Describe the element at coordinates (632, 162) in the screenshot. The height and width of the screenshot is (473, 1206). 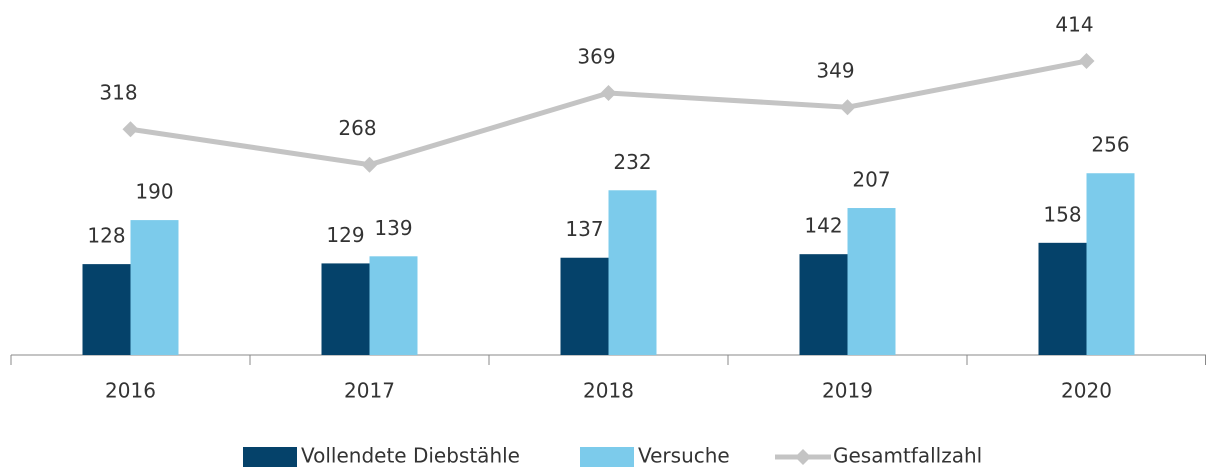
I see `data-label: 232` at that location.